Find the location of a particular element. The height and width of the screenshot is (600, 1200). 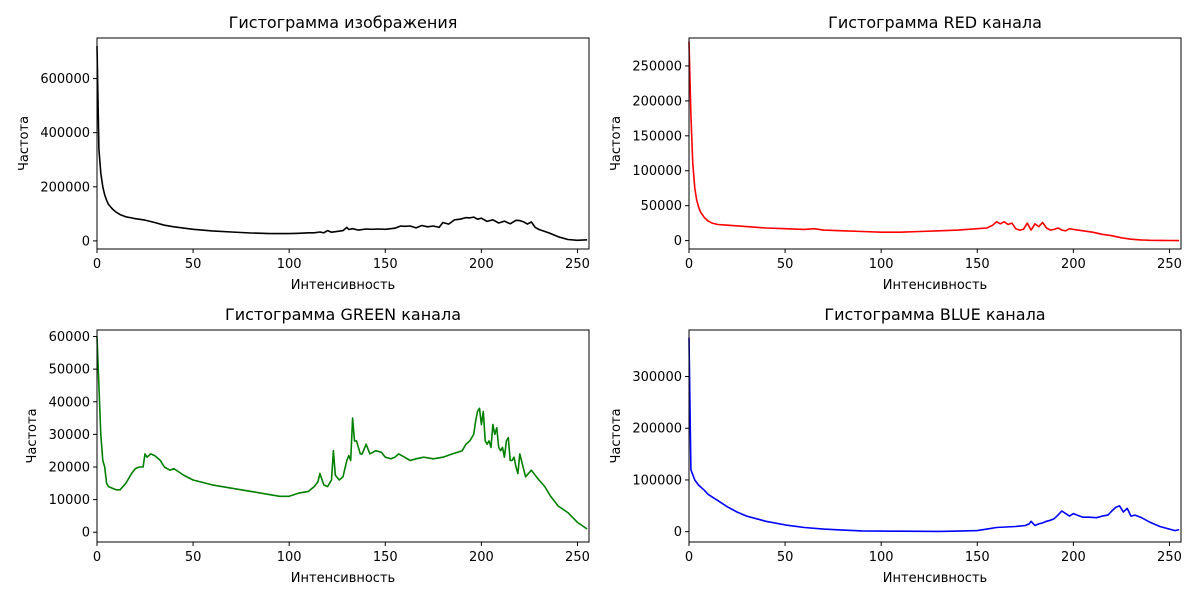

y-tick-label: 10000 is located at coordinates (69, 500).